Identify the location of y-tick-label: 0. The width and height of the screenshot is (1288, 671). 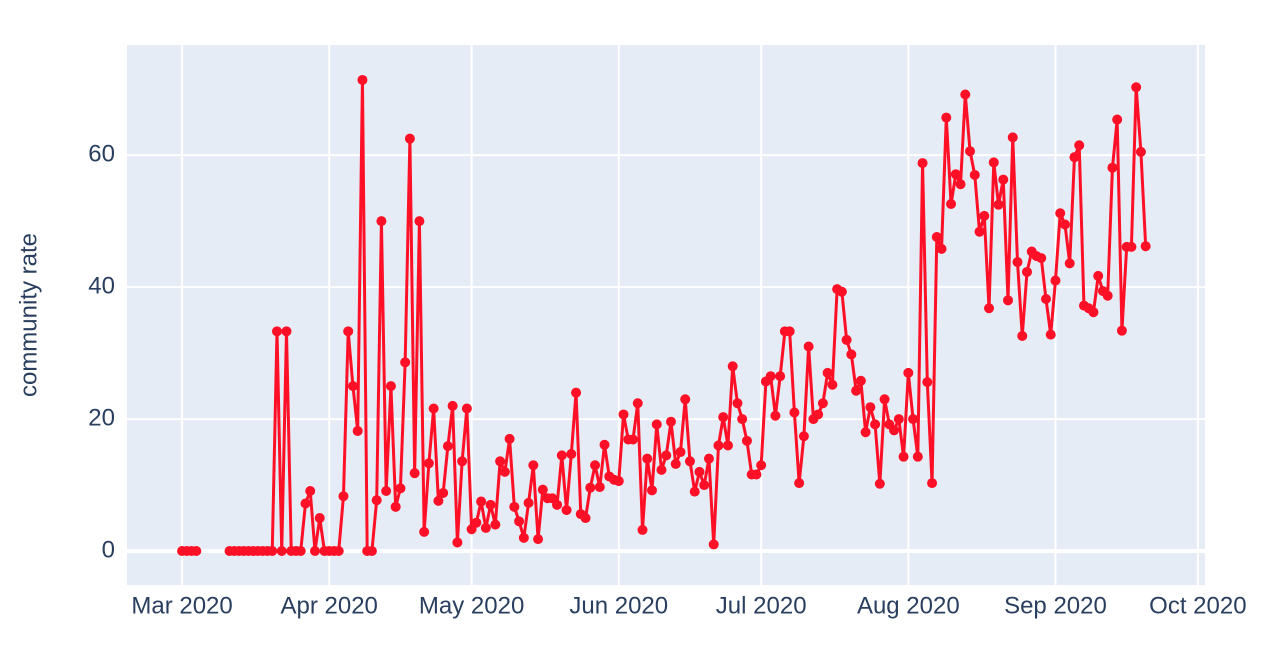
(108, 549).